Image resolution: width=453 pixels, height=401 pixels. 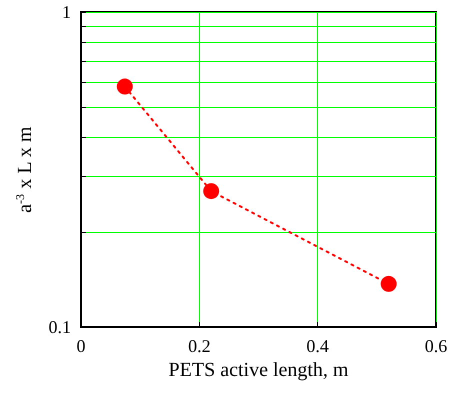 What do you see at coordinates (59, 327) in the screenshot?
I see `y-tick-label: 0.1` at bounding box center [59, 327].